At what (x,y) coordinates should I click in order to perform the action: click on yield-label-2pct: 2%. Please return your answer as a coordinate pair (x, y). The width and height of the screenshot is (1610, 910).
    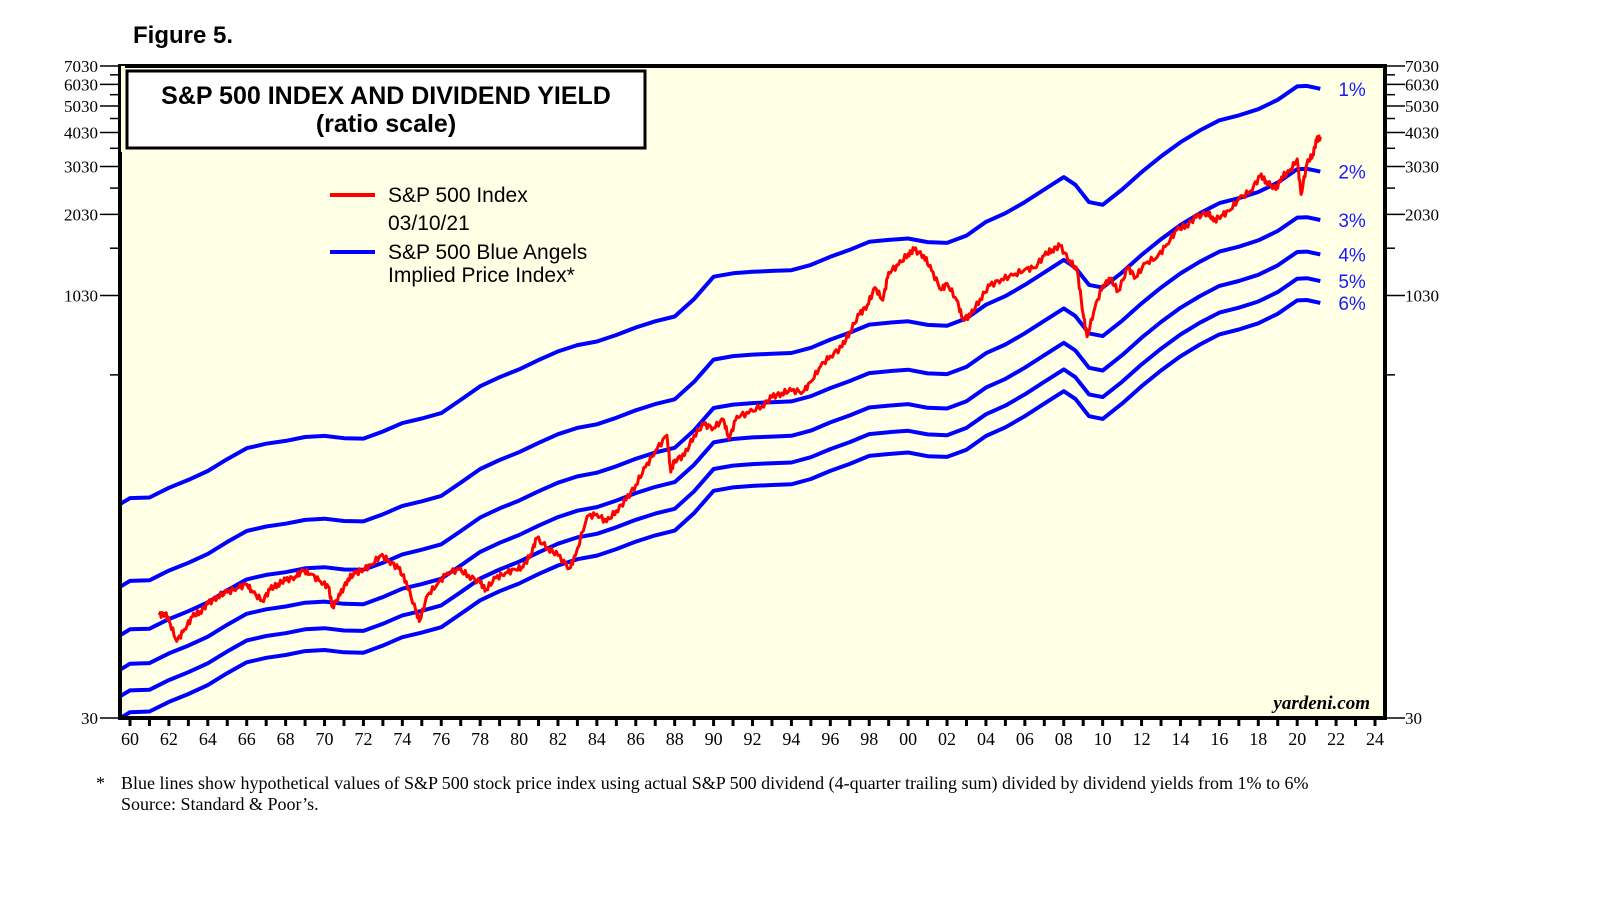
    Looking at the image, I should click on (1352, 173).